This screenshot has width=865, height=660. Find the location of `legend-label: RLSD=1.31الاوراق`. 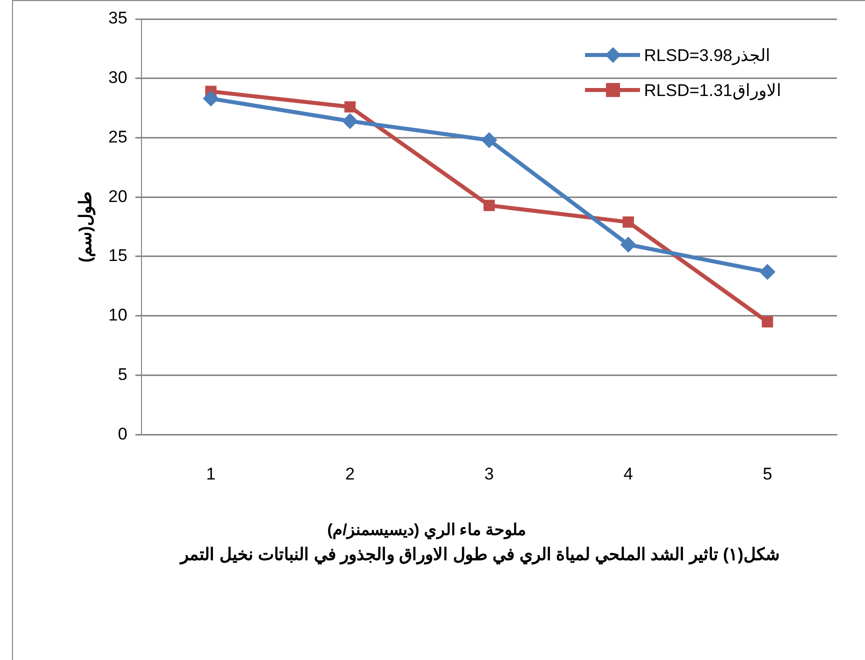

legend-label: RLSD=1.31الاوراق is located at coordinates (713, 90).